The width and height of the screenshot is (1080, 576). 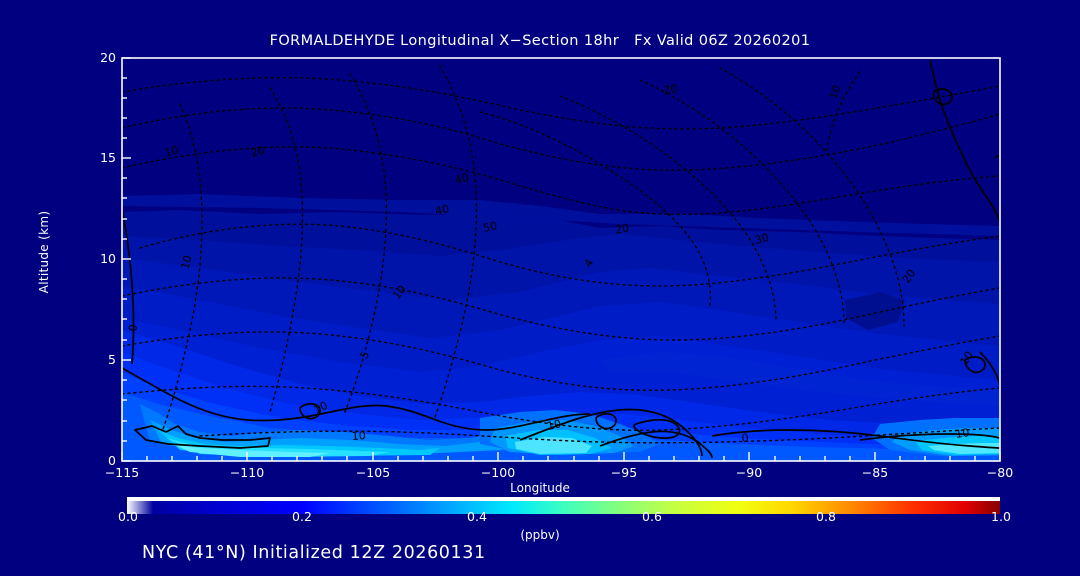 I want to click on colorbar-tick-label: 0.4, so click(x=477, y=516).